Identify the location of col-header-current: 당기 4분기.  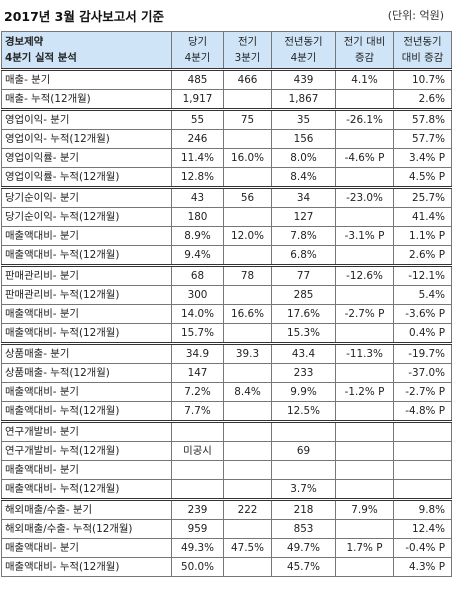
(197, 50).